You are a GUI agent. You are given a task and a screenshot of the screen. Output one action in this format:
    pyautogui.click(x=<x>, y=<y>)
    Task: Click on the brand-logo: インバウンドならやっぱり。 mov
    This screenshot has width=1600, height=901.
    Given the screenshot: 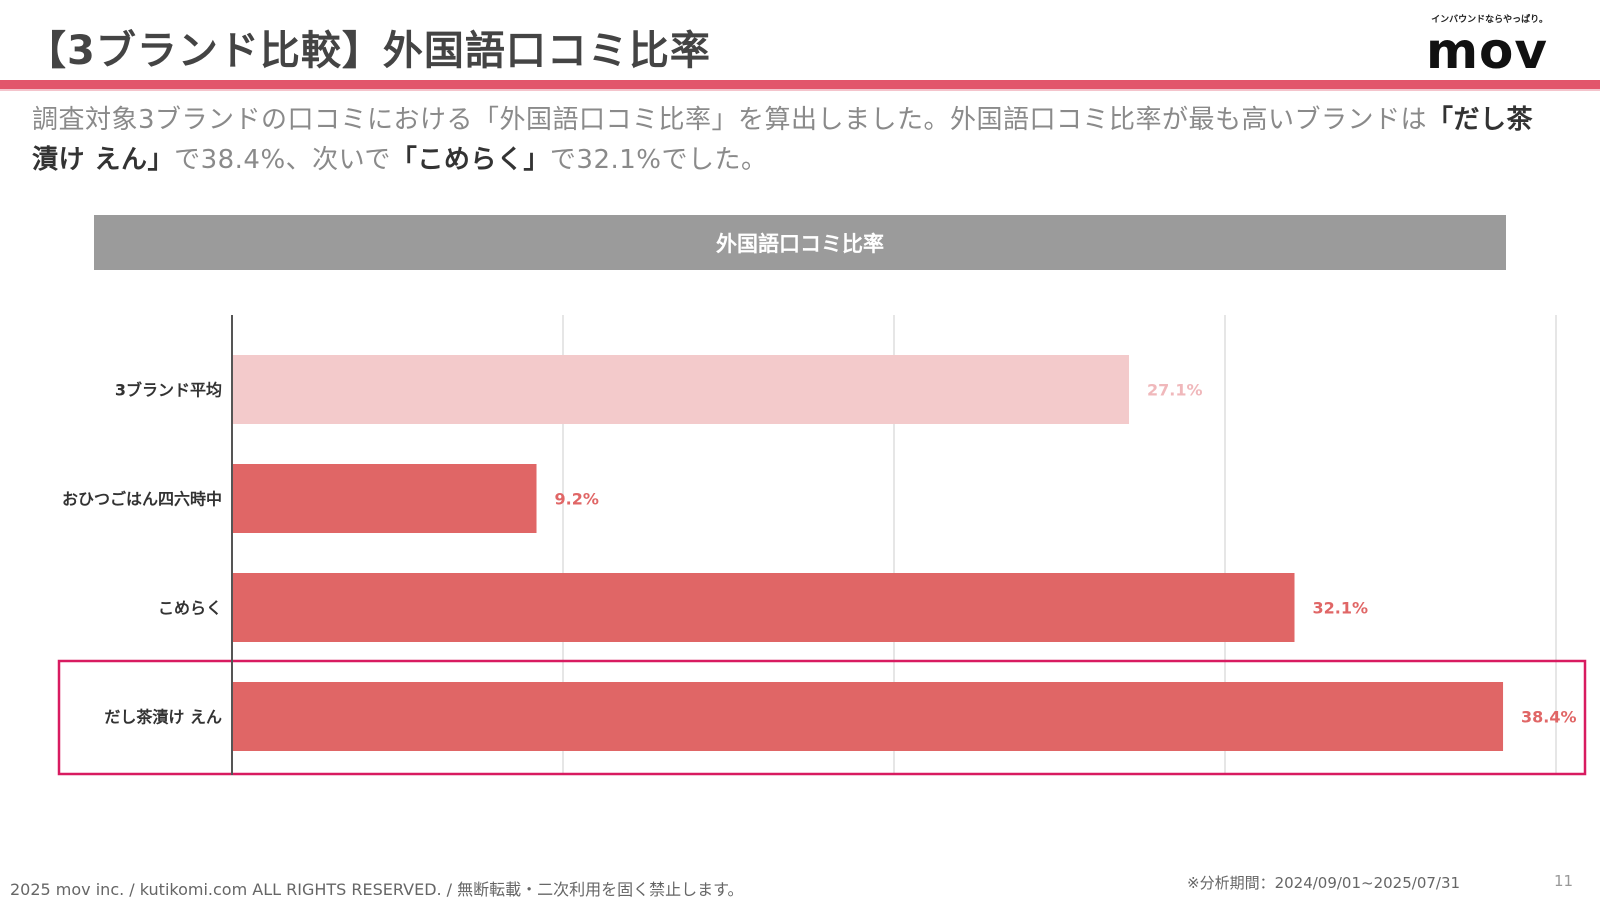 What is the action you would take?
    pyautogui.click(x=1480, y=44)
    